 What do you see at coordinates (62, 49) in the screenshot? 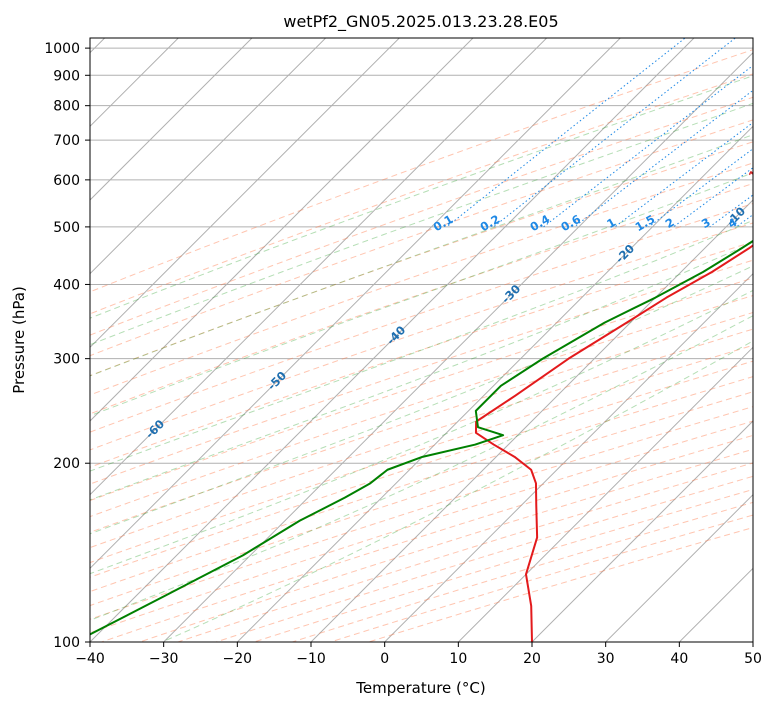
I see `y-tick-label: 1000` at bounding box center [62, 49].